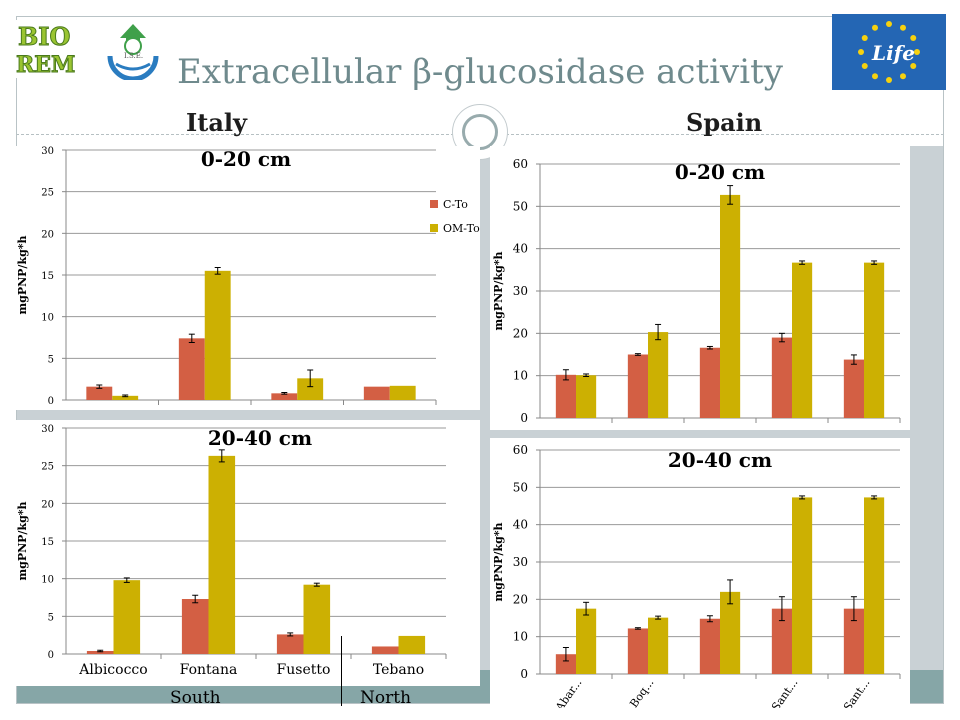 Image resolution: width=960 pixels, height=720 pixels. I want to click on eu-life-logo: Life, so click(889, 52).